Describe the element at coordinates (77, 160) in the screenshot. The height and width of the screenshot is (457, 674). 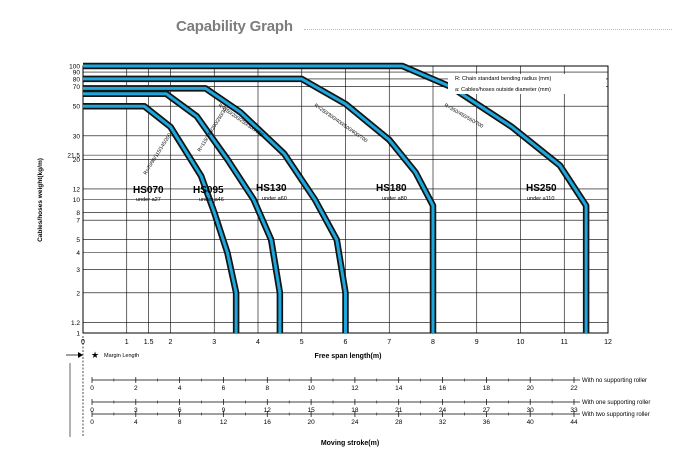
I see `y-tick-label: 20` at that location.